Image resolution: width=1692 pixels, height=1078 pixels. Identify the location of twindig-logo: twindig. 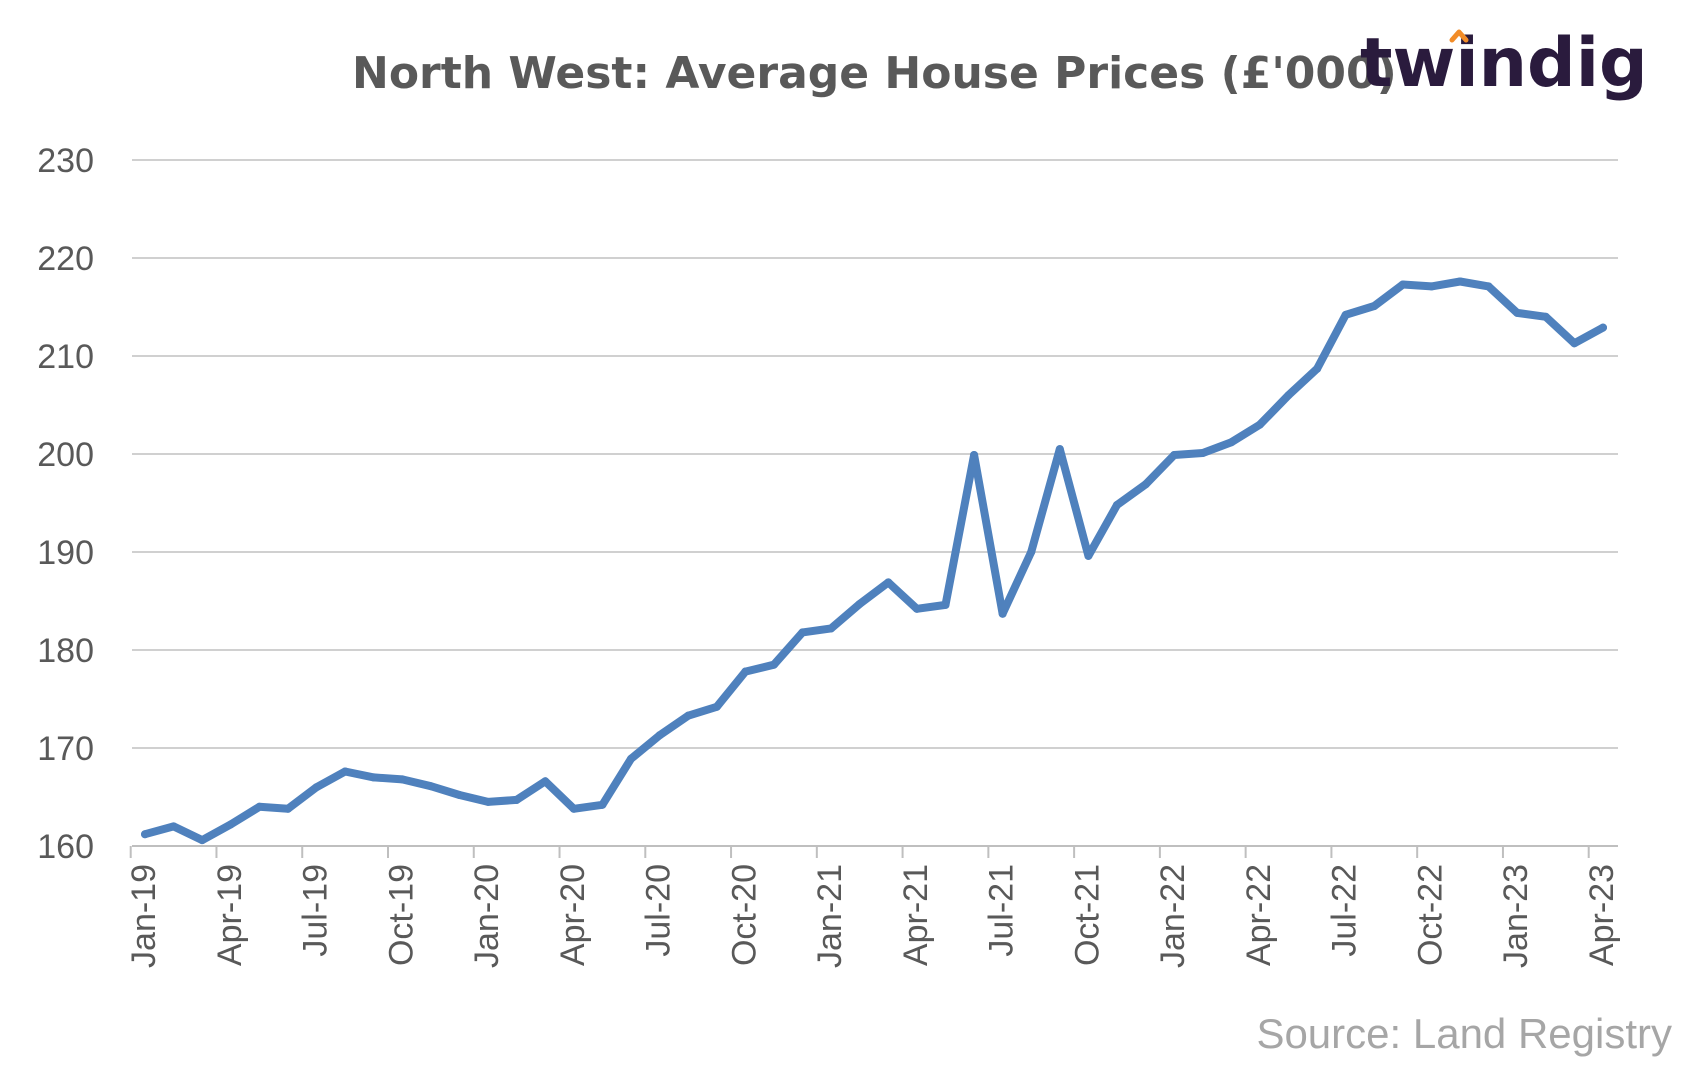
(1504, 63).